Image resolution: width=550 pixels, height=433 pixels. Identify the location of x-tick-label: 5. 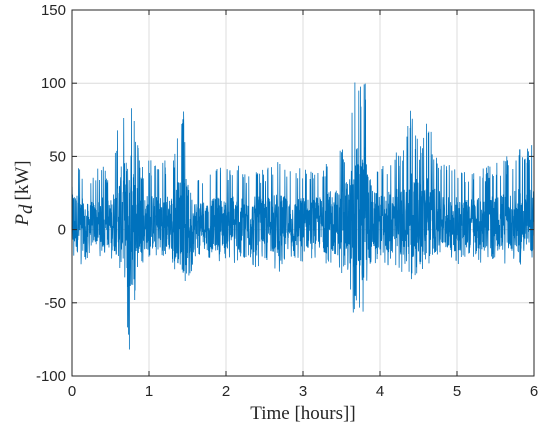
(457, 391).